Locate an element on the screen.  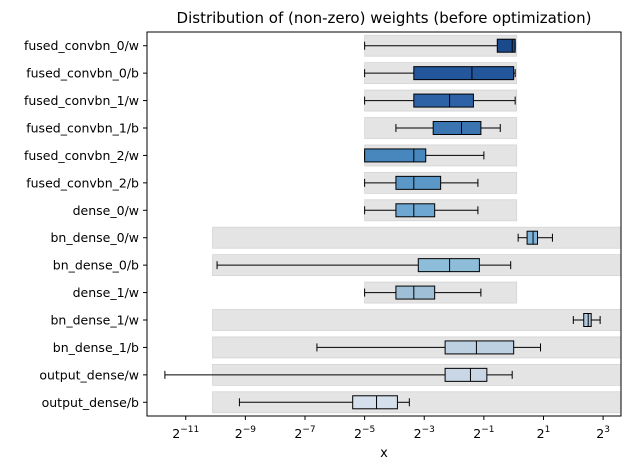
box-fused-convbn-1-b is located at coordinates (448, 128).